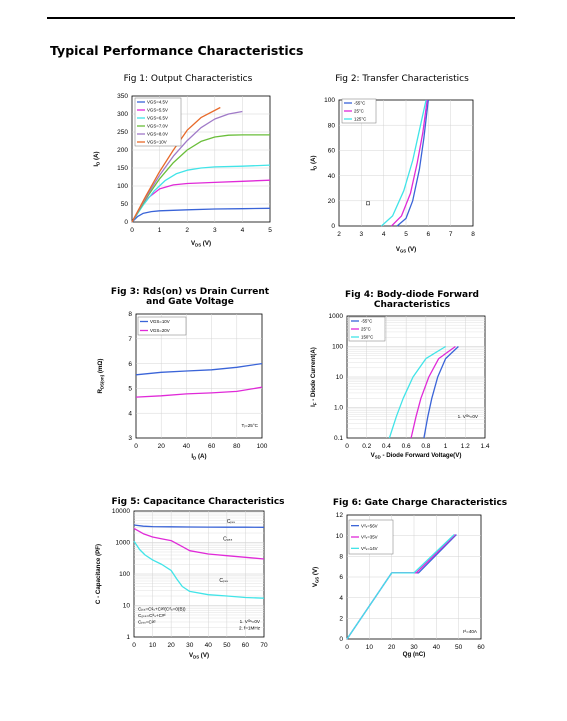 This screenshot has width=567, height=721. Describe the element at coordinates (341, 619) in the screenshot. I see `y-tick-label: 2` at that location.